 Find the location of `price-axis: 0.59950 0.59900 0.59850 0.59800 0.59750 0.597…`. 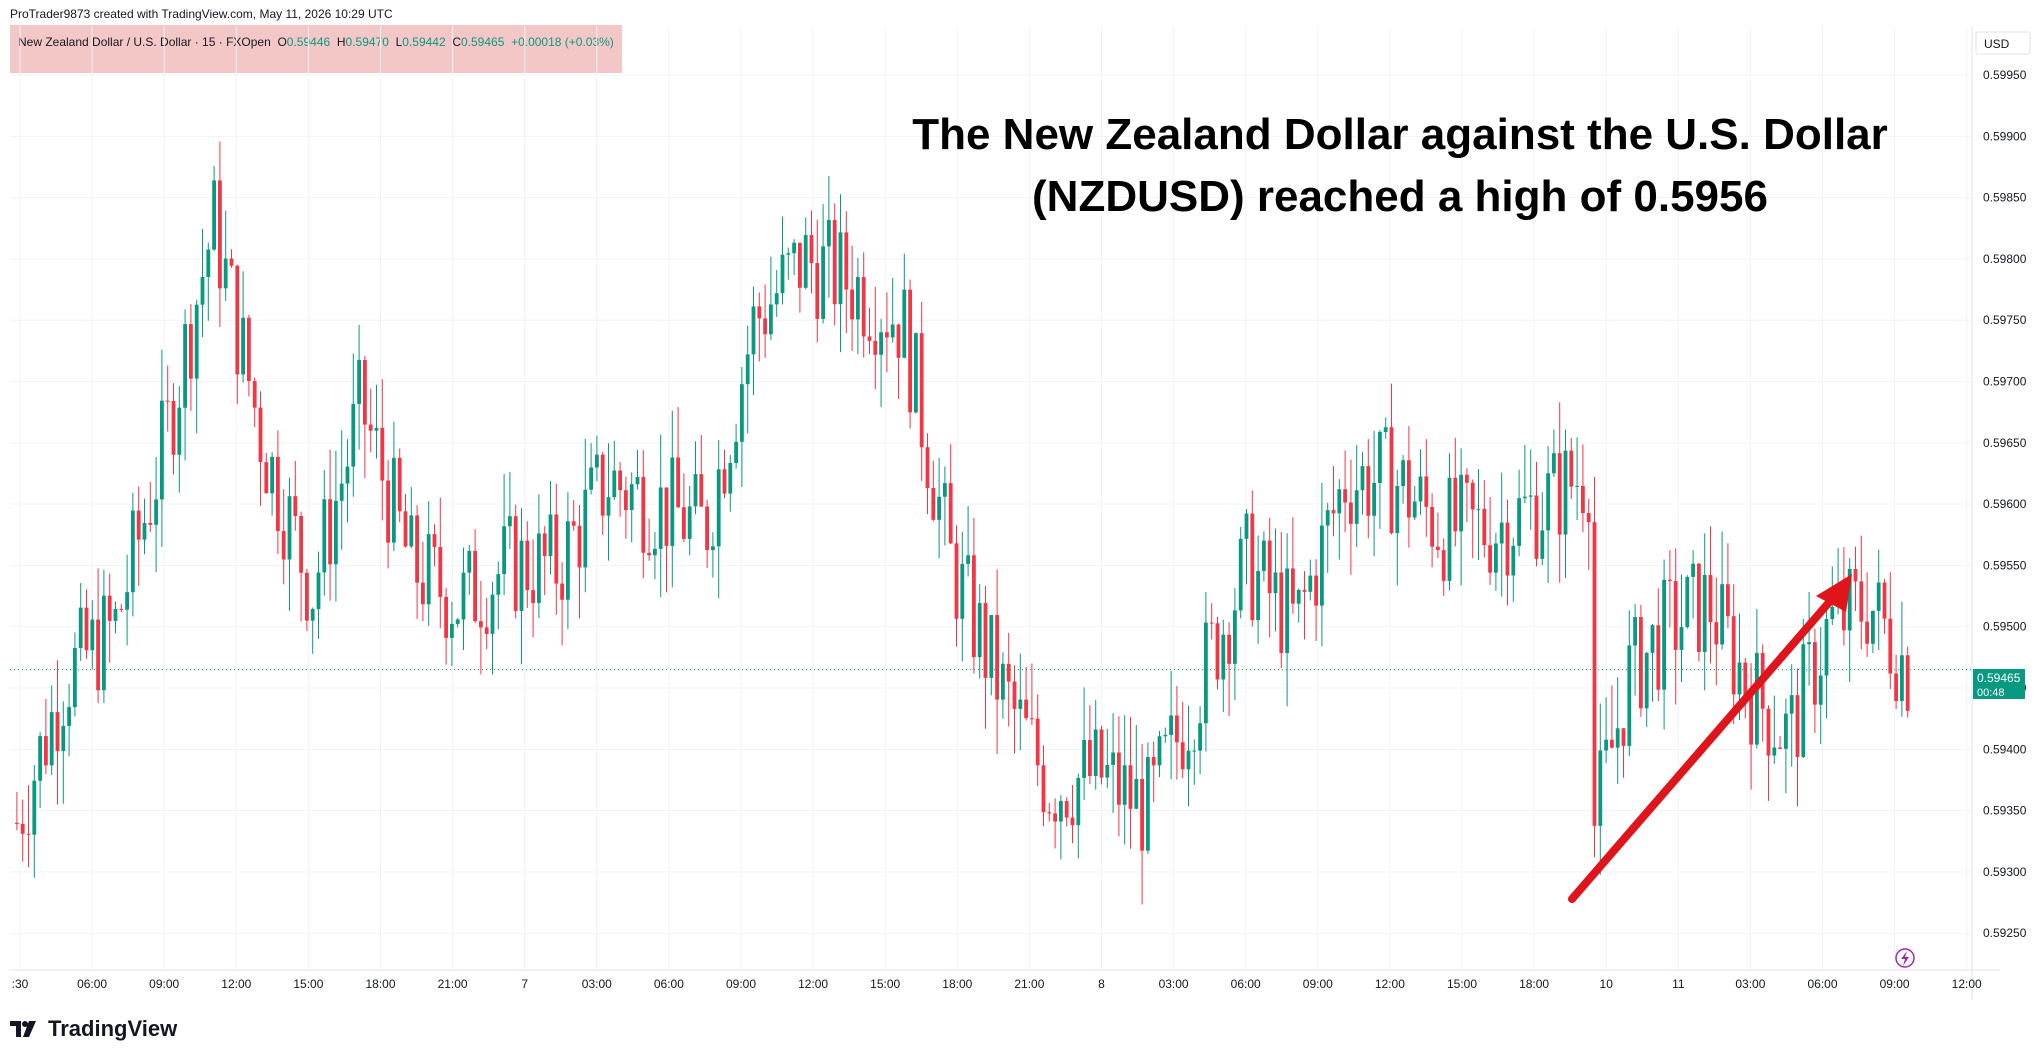

price-axis: 0.59950 0.59900 0.59850 0.59800 0.59750 0.597… is located at coordinates (2005, 504).